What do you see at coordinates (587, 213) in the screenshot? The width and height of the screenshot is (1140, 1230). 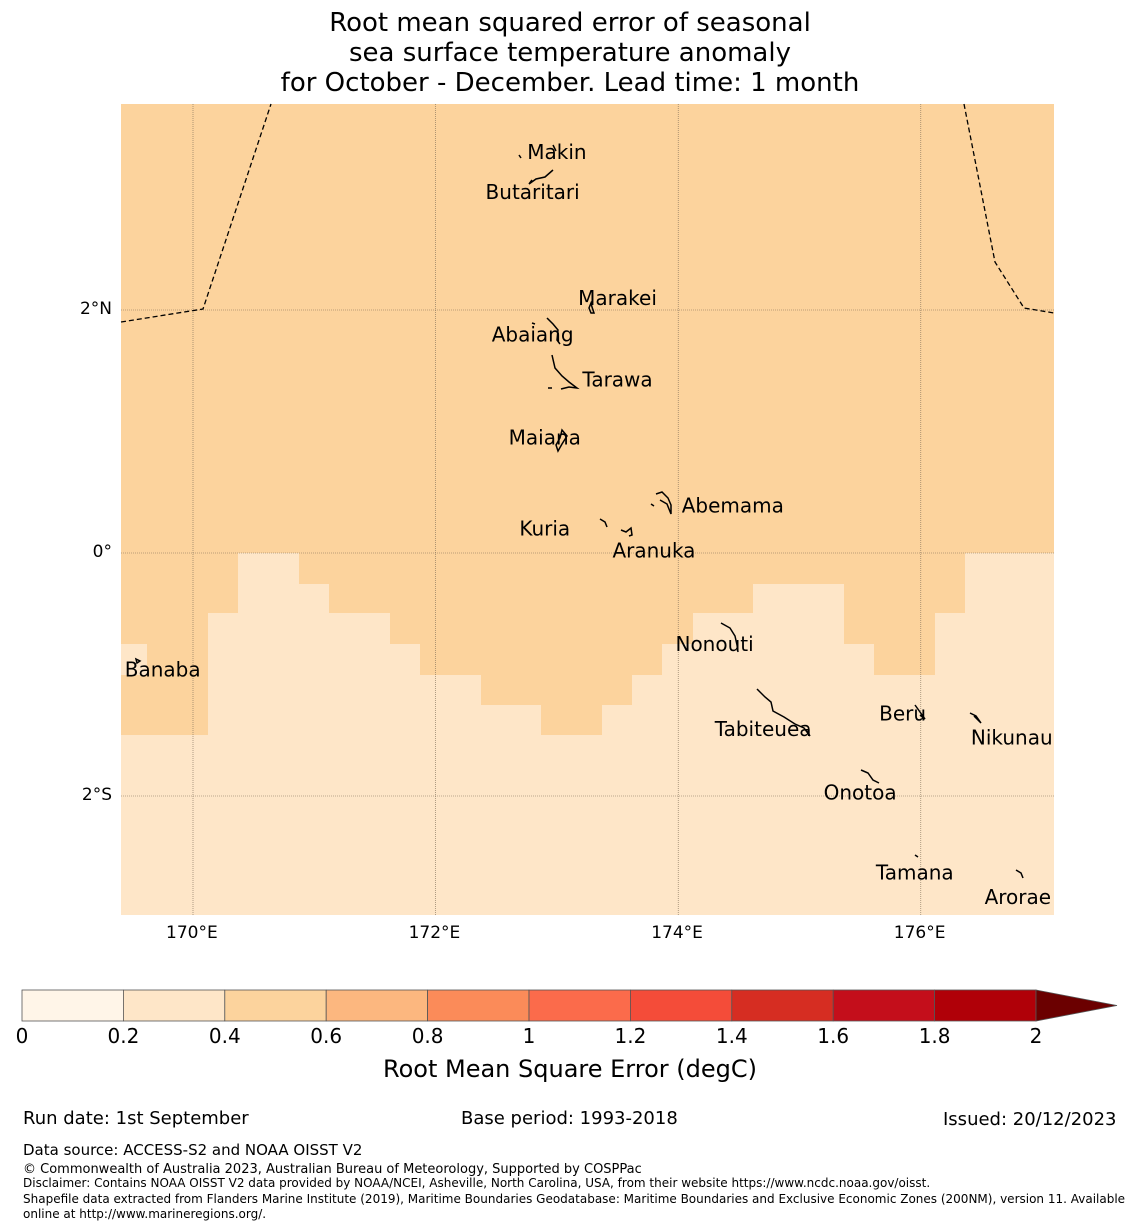 I see `maritime-boundaries` at bounding box center [587, 213].